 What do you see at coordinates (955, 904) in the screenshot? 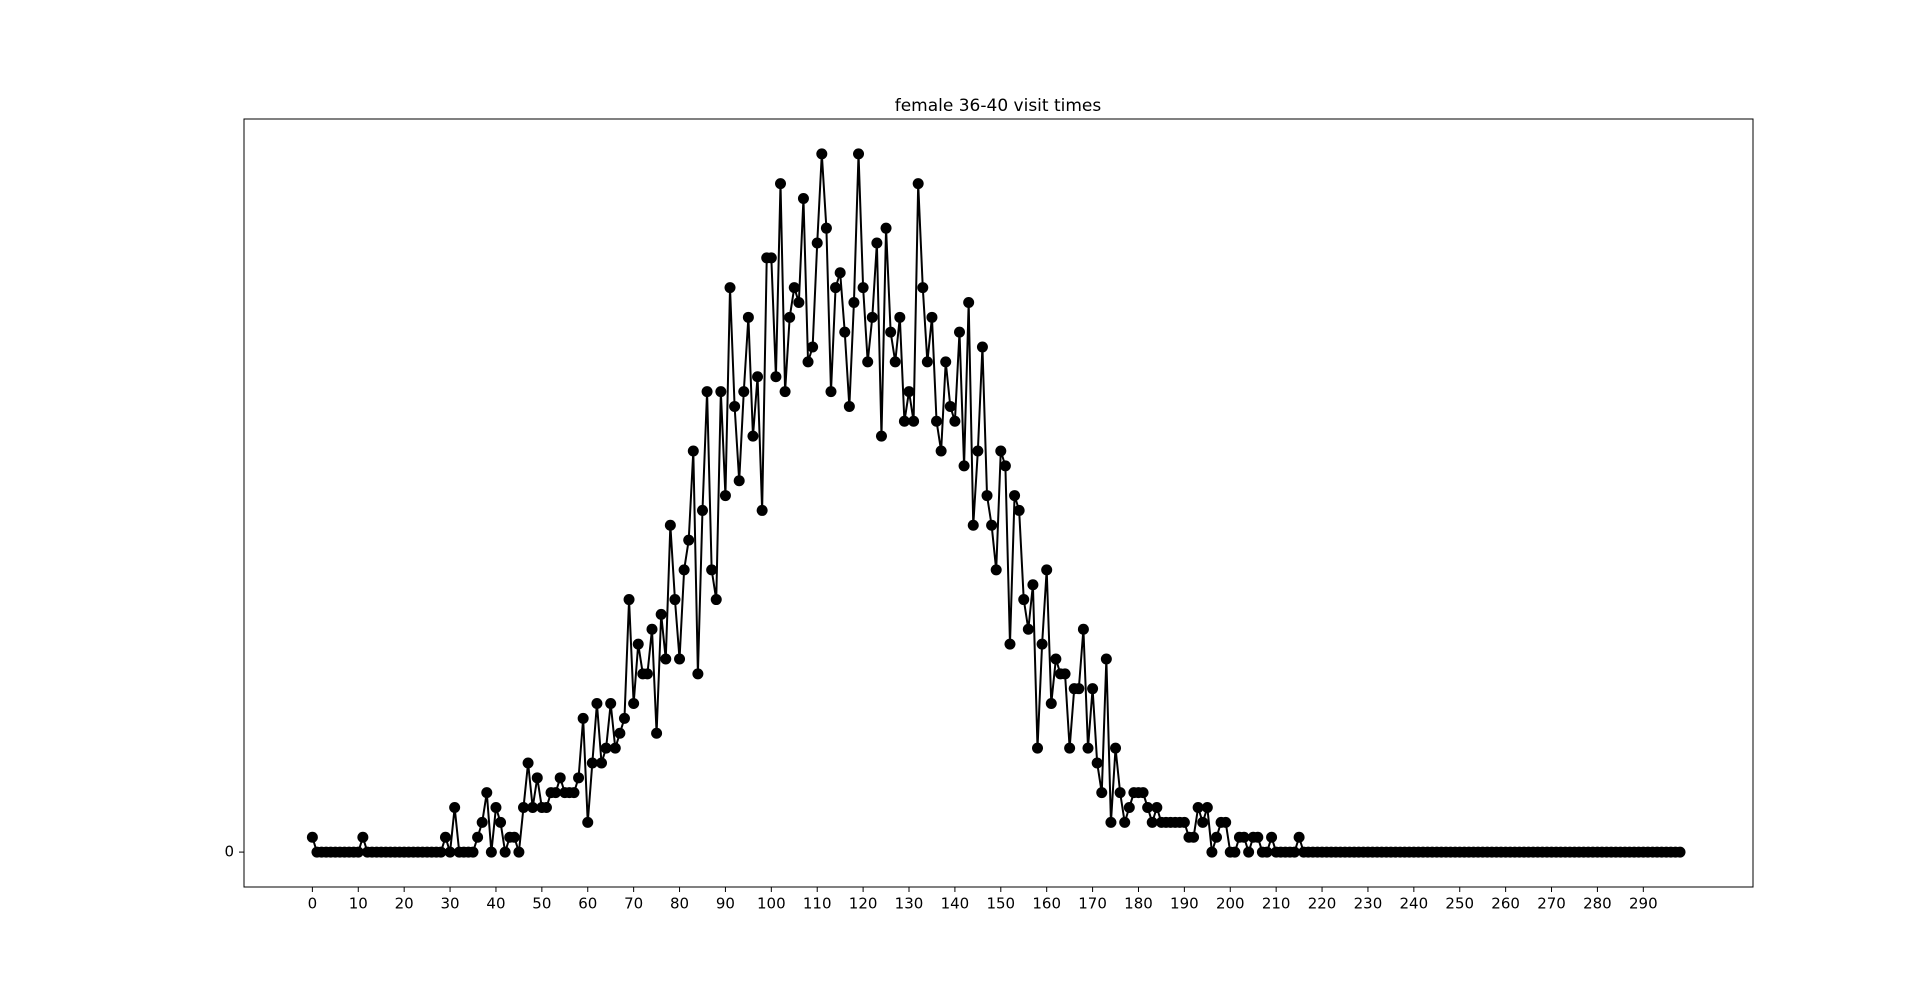
I see `x-tick-label: 140` at bounding box center [955, 904].